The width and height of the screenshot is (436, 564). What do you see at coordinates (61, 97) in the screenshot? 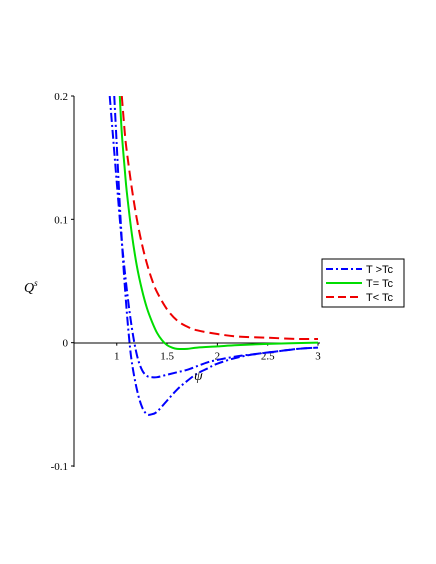
I see `y-tick-label: 0.2` at bounding box center [61, 97].